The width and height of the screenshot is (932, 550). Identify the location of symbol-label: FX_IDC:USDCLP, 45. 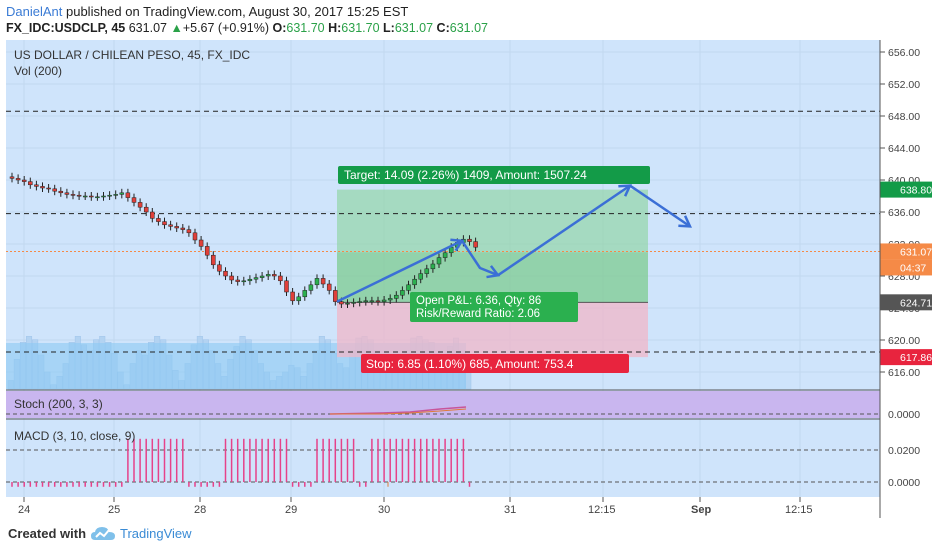
(66, 28).